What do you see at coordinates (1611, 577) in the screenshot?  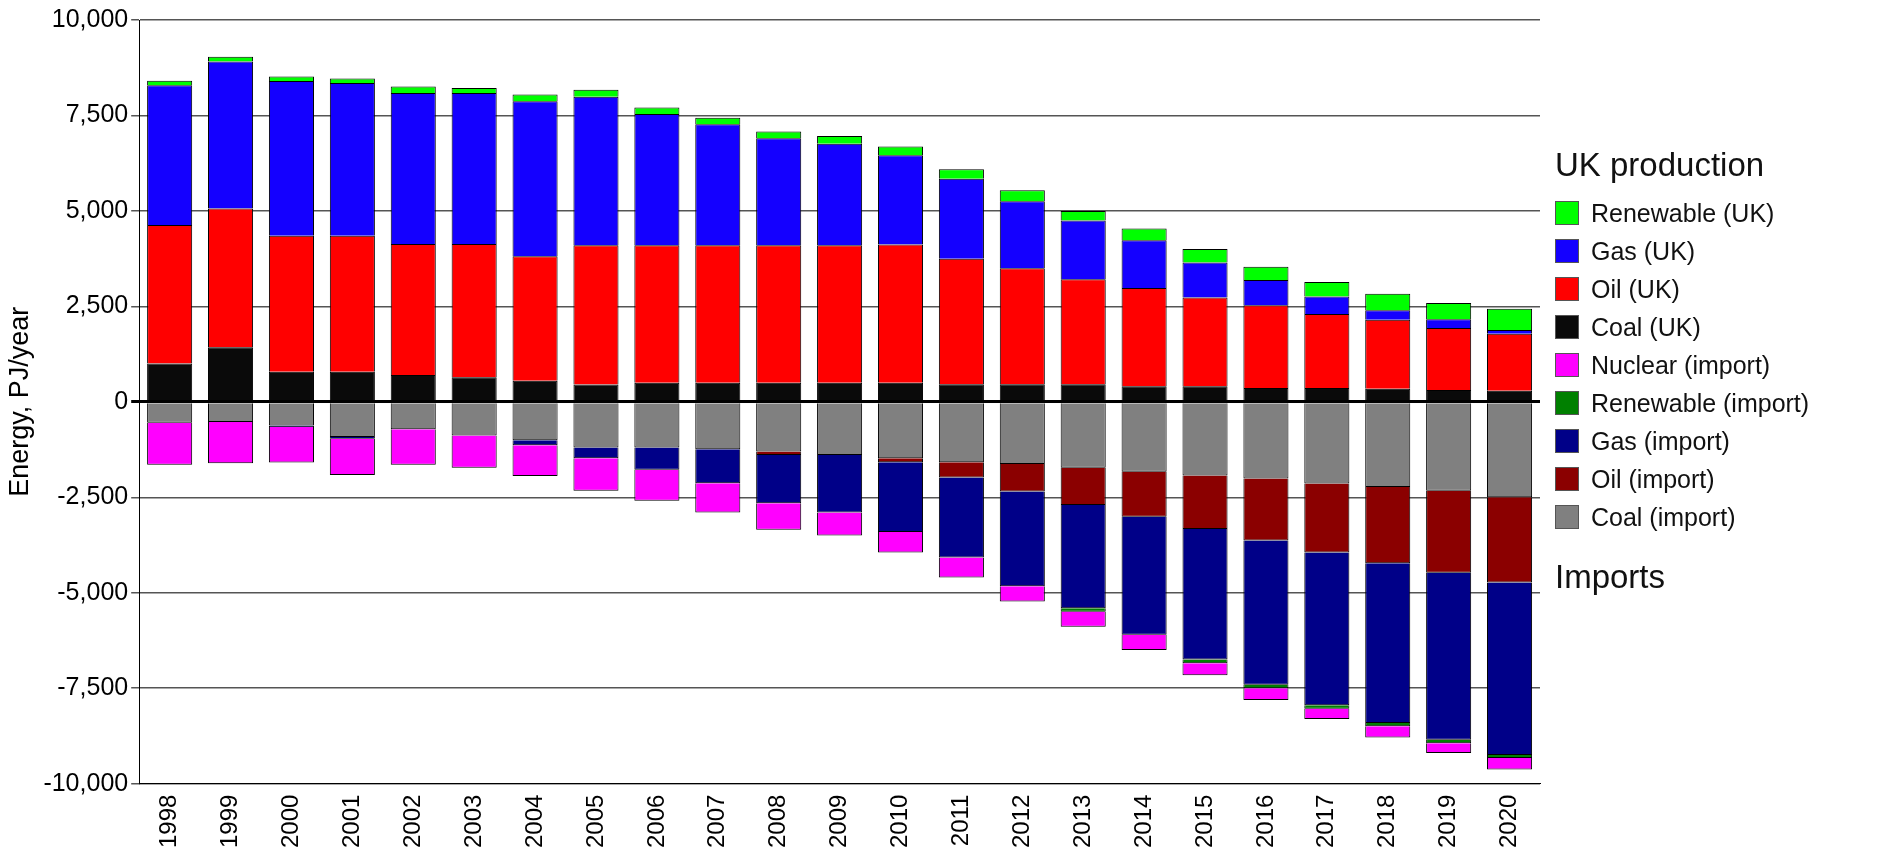 I see `text: Imports` at bounding box center [1611, 577].